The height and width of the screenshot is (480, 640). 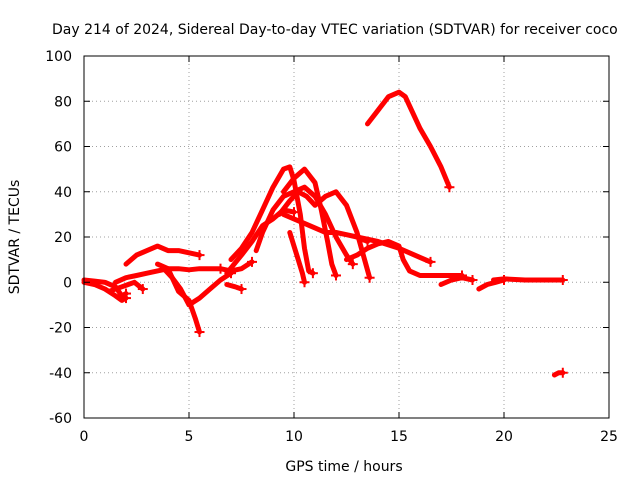 What do you see at coordinates (15, 237) in the screenshot?
I see `y-axis-label: SDTVAR / TECUs` at bounding box center [15, 237].